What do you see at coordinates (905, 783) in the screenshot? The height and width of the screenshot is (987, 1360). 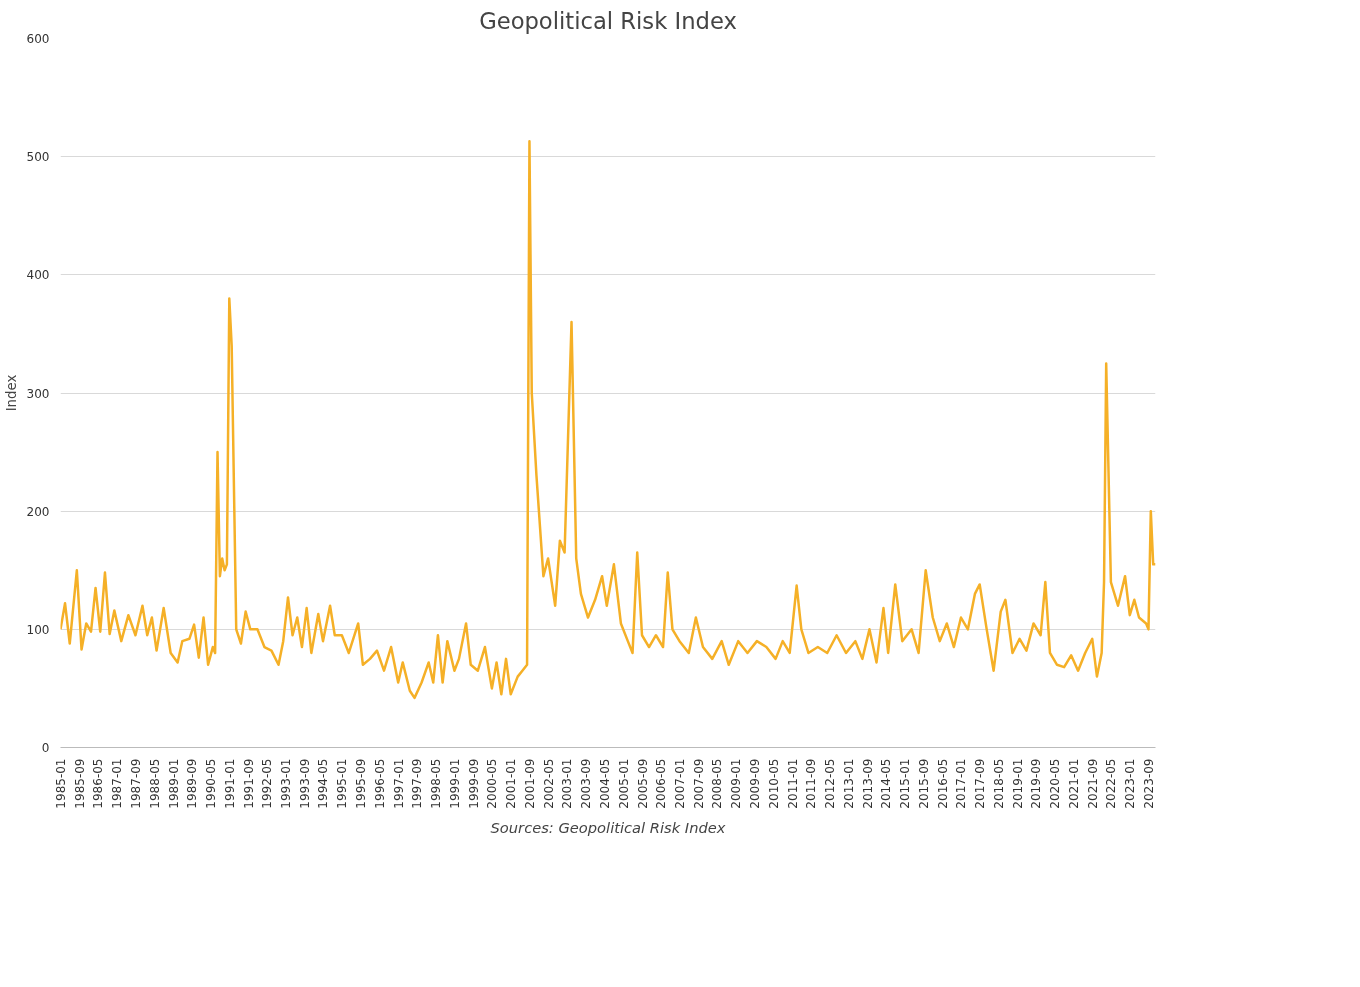 I see `x-tick-label: 2015-01` at bounding box center [905, 783].